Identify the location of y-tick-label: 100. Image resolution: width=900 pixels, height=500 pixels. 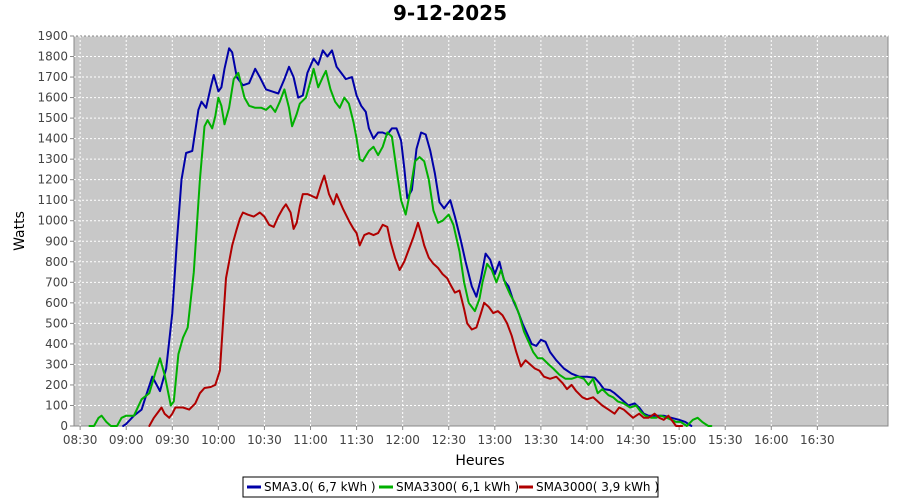
(56, 405).